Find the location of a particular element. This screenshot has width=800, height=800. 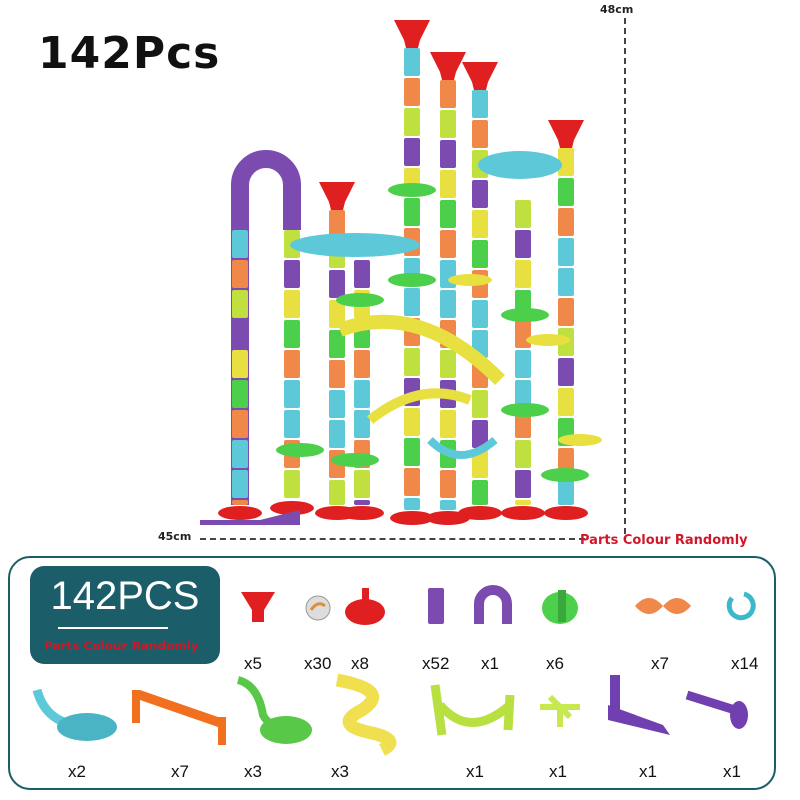

plunger-head is located at coordinates (739, 715).